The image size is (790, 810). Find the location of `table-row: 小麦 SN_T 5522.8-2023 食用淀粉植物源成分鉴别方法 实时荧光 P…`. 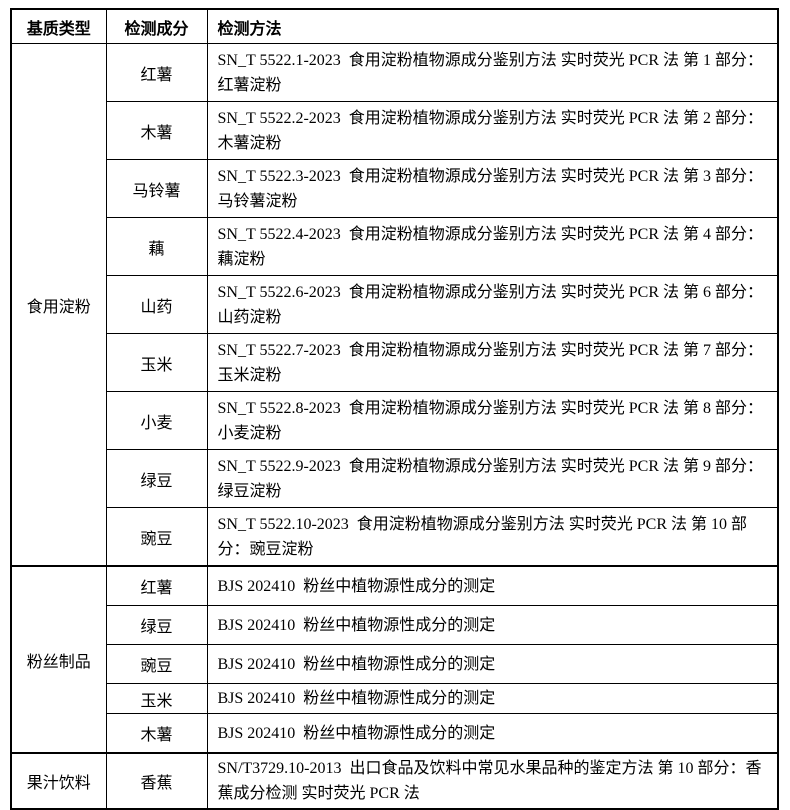

table-row: 小麦 SN_T 5522.8-2023 食用淀粉植物源成分鉴别方法 实时荧光 P… is located at coordinates (395, 420).